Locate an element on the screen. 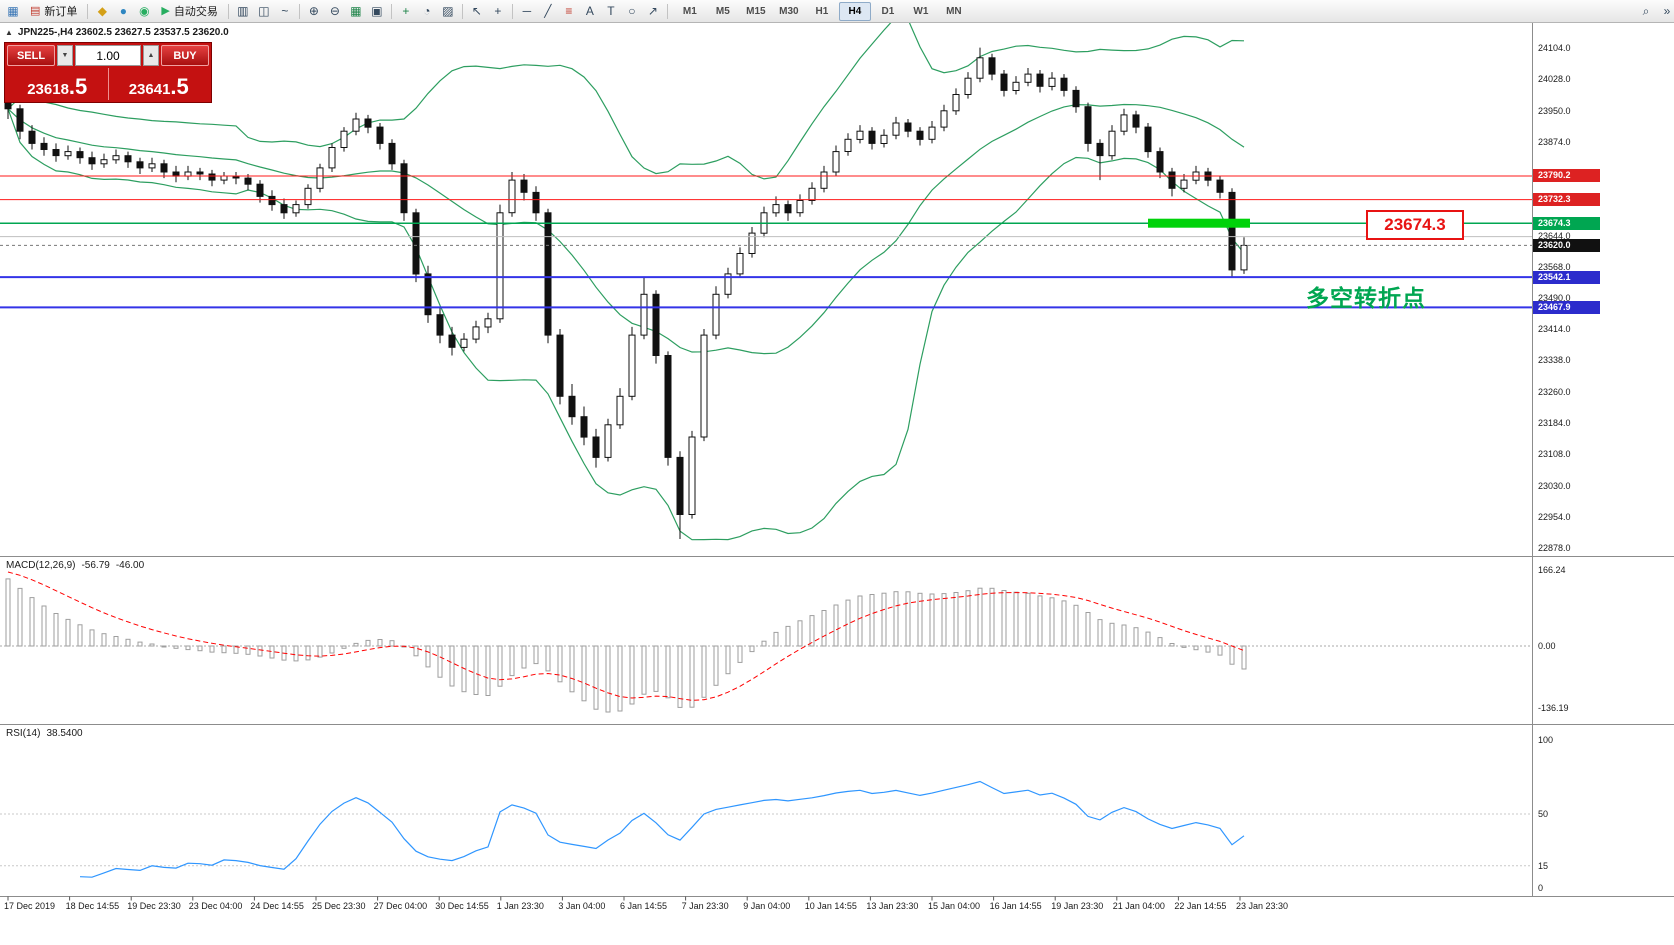 The width and height of the screenshot is (1674, 945). timeframe-mn: MN is located at coordinates (954, 11).